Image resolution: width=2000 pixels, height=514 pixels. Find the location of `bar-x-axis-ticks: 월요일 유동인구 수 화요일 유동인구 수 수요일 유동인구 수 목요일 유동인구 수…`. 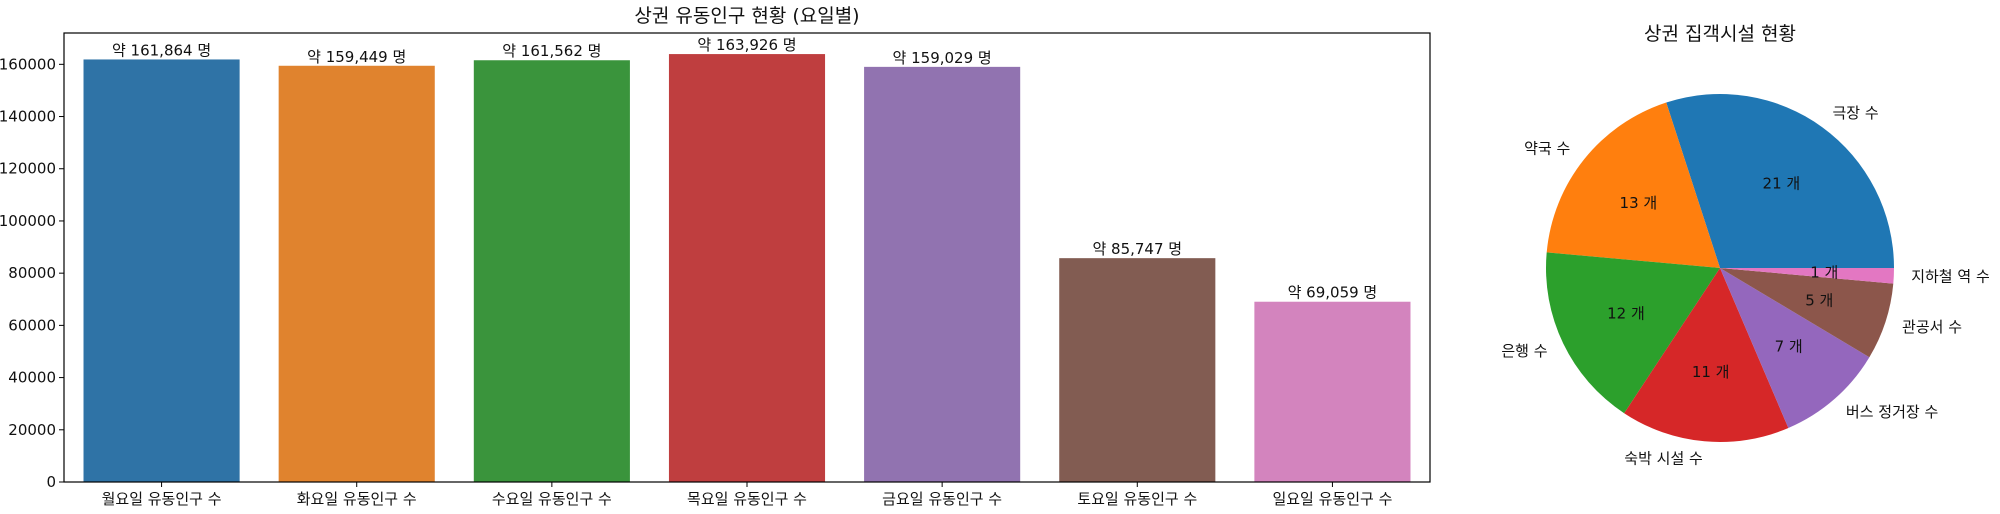

bar-x-axis-ticks: 월요일 유동인구 수 화요일 유동인구 수 수요일 유동인구 수 목요일 유동인구 수… is located at coordinates (747, 495).